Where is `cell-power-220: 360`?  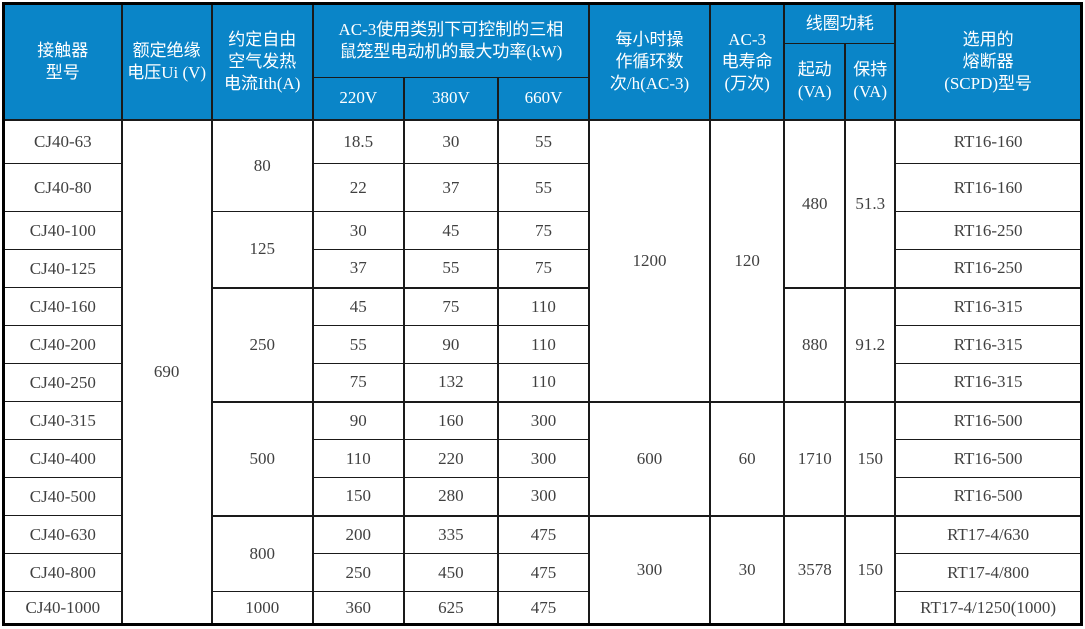 cell-power-220: 360 is located at coordinates (358, 608).